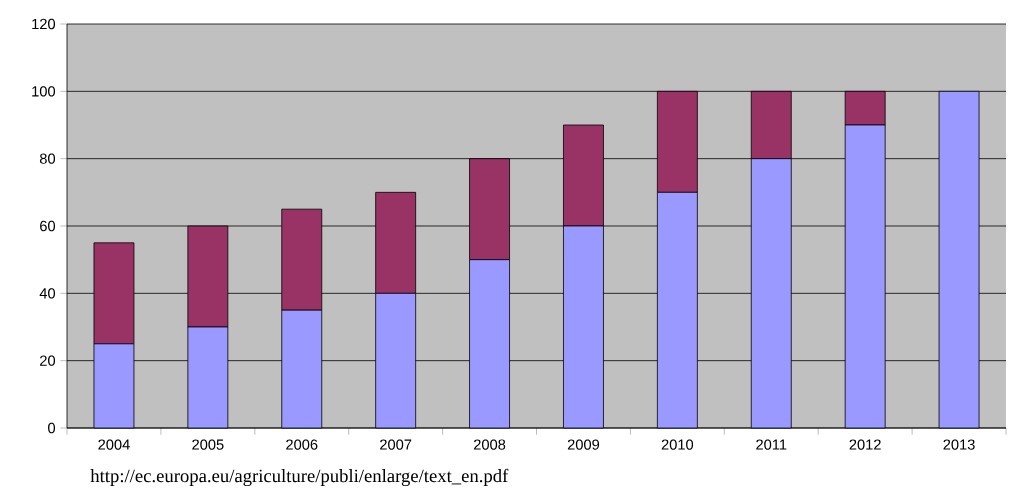  Describe the element at coordinates (677, 444) in the screenshot. I see `x-tick-label: 2010` at that location.